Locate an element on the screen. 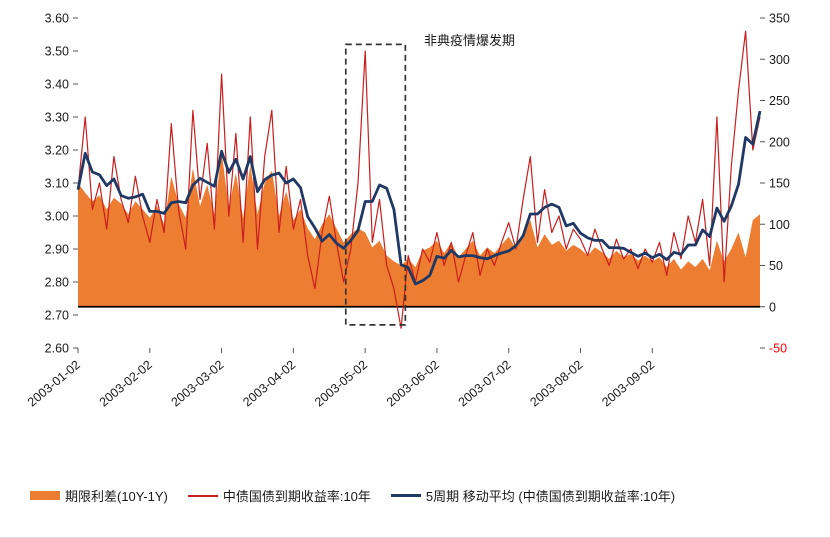  ma-line-swatch is located at coordinates (405, 495).